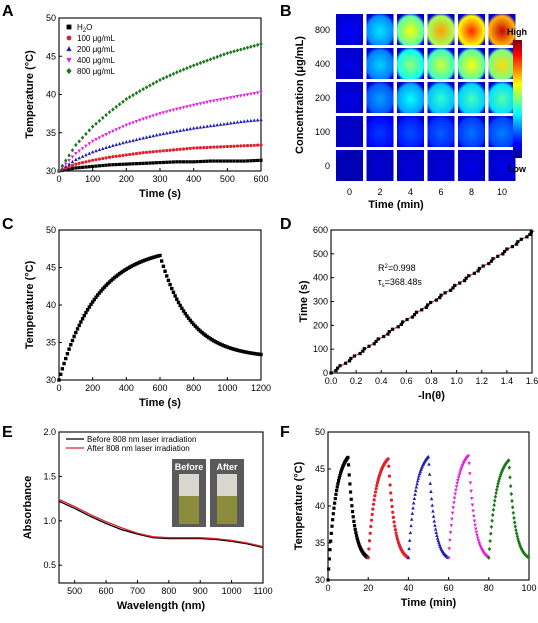 The height and width of the screenshot is (623, 538). Describe the element at coordinates (320, 254) in the screenshot. I see `y-tick-label: 500` at that location.